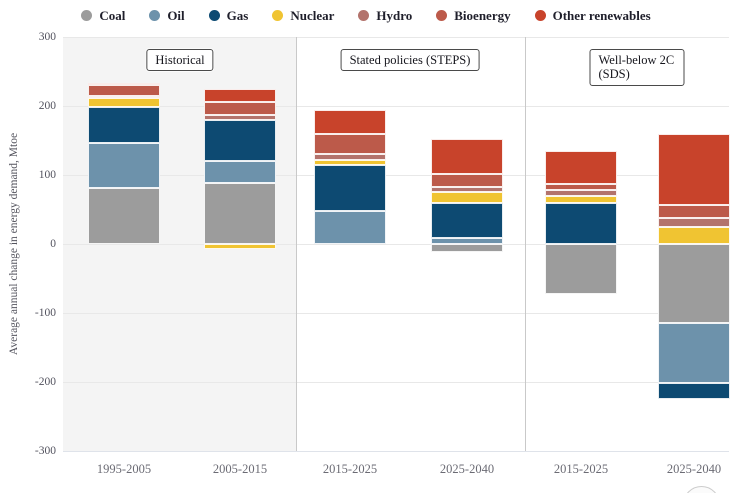 Image resolution: width=732 pixels, height=493 pixels. What do you see at coordinates (240, 246) in the screenshot?
I see `bar-segment-nuclear-2005-2015` at bounding box center [240, 246].